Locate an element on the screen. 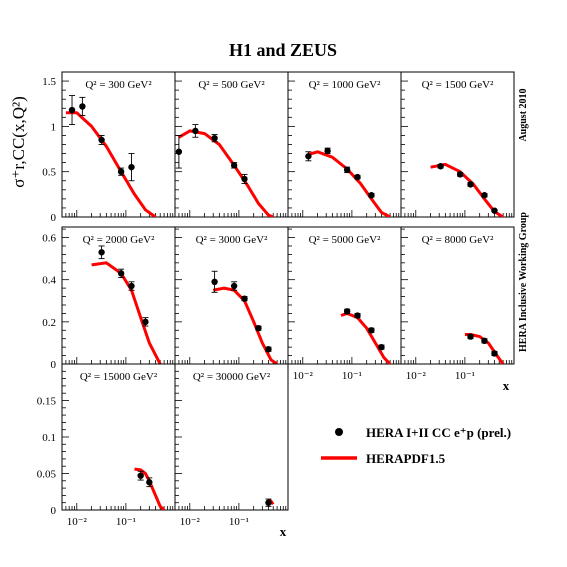  panel: Q² = 1000 GeV² is located at coordinates (344, 144).